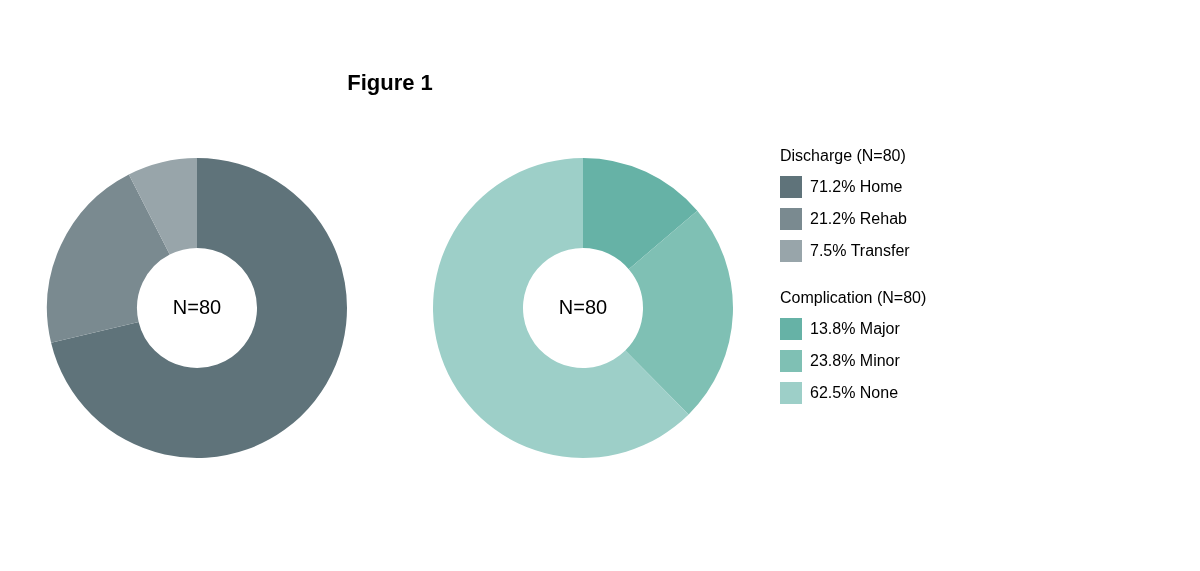 The height and width of the screenshot is (571, 1200). I want to click on legend-title: Discharge (N=80), so click(843, 156).